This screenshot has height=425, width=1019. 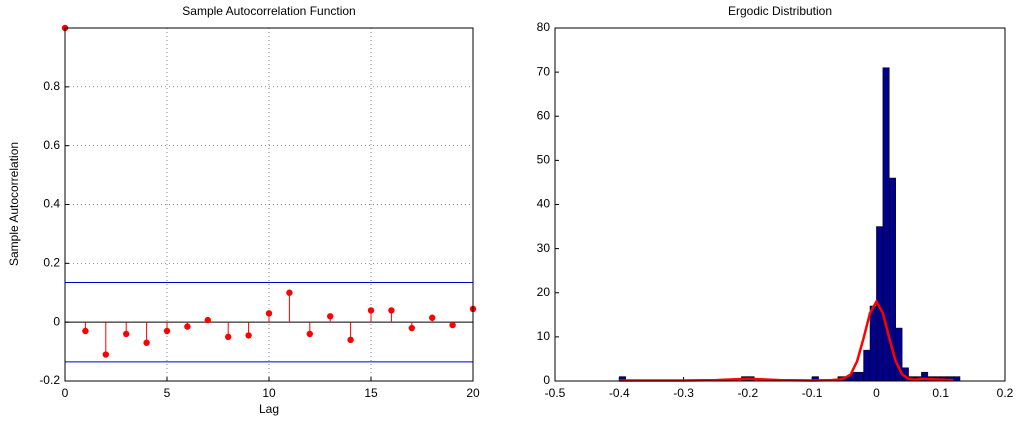 What do you see at coordinates (544, 71) in the screenshot?
I see `y-tick-label: 70` at bounding box center [544, 71].